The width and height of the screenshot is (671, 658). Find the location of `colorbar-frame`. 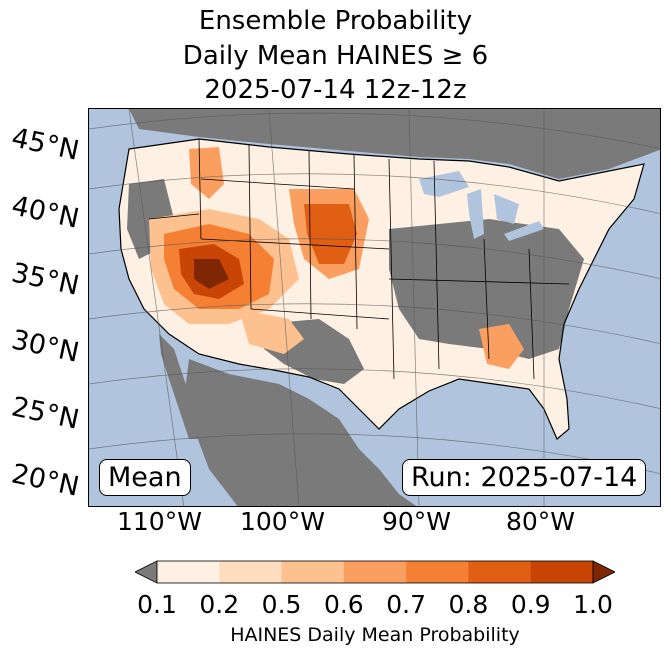

colorbar-frame is located at coordinates (375, 572).